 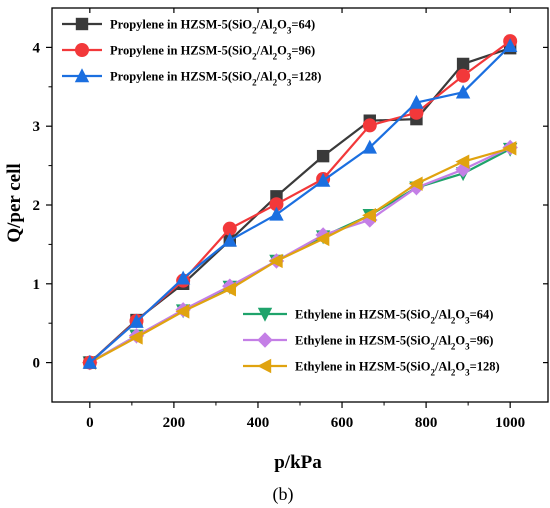 I want to click on legend-item-2: Propylene in HZSM-5(SiO2/Al2O3=96), so click(x=188, y=52).